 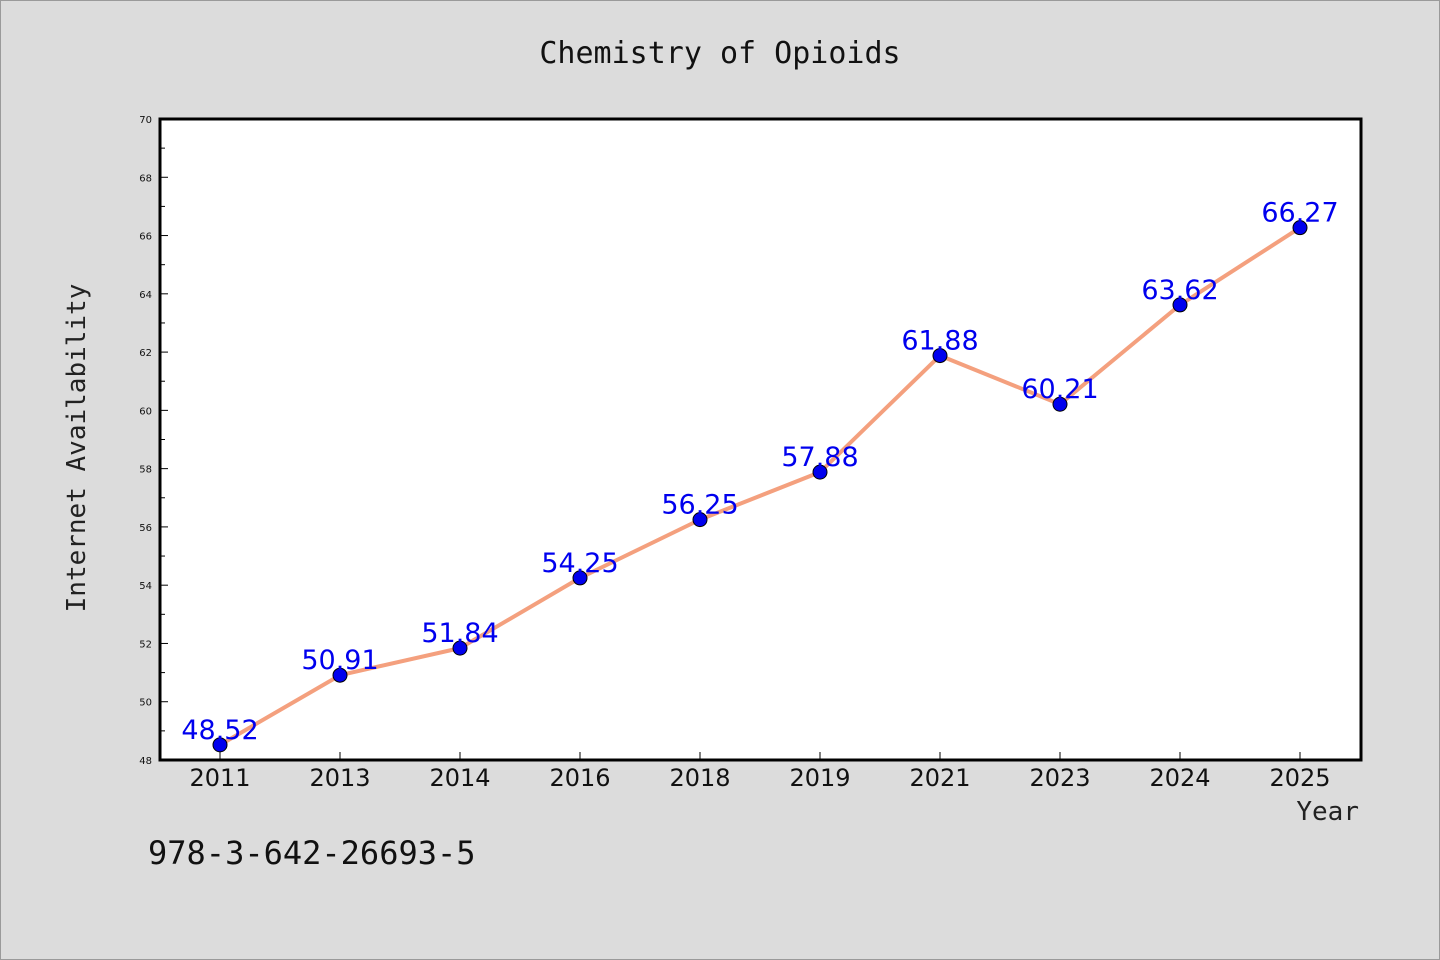 What do you see at coordinates (145, 353) in the screenshot?
I see `y-tick-label: 62` at bounding box center [145, 353].